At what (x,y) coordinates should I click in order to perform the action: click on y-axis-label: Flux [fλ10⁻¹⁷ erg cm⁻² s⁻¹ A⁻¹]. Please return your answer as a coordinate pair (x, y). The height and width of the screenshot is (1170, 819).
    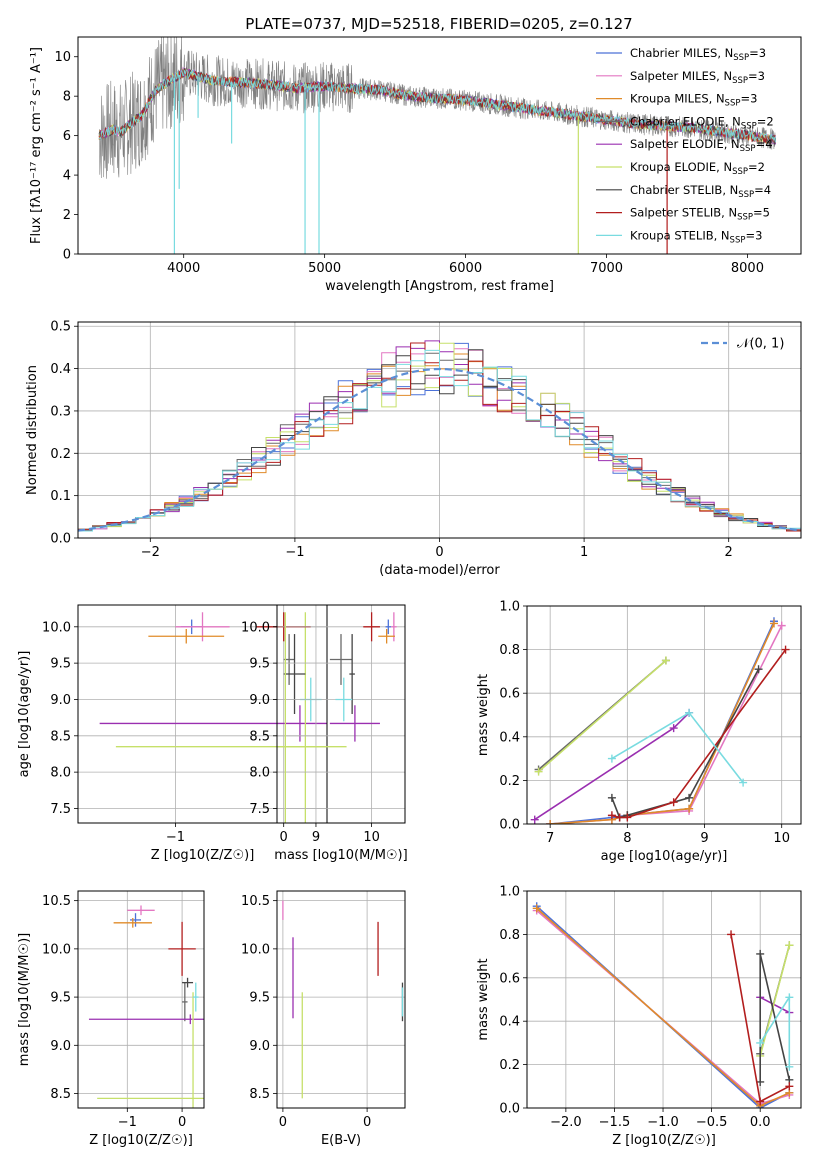
    Looking at the image, I should click on (36, 145).